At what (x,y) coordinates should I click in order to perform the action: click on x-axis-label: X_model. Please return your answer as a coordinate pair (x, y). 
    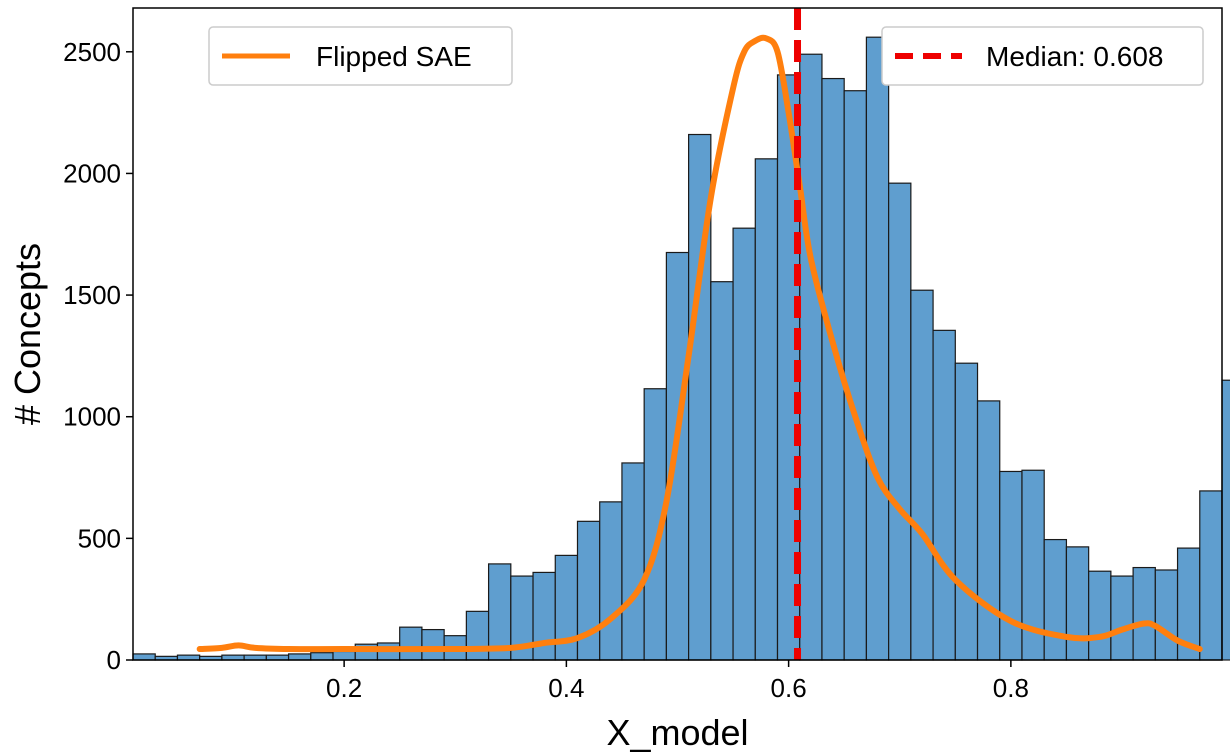
    Looking at the image, I should click on (677, 732).